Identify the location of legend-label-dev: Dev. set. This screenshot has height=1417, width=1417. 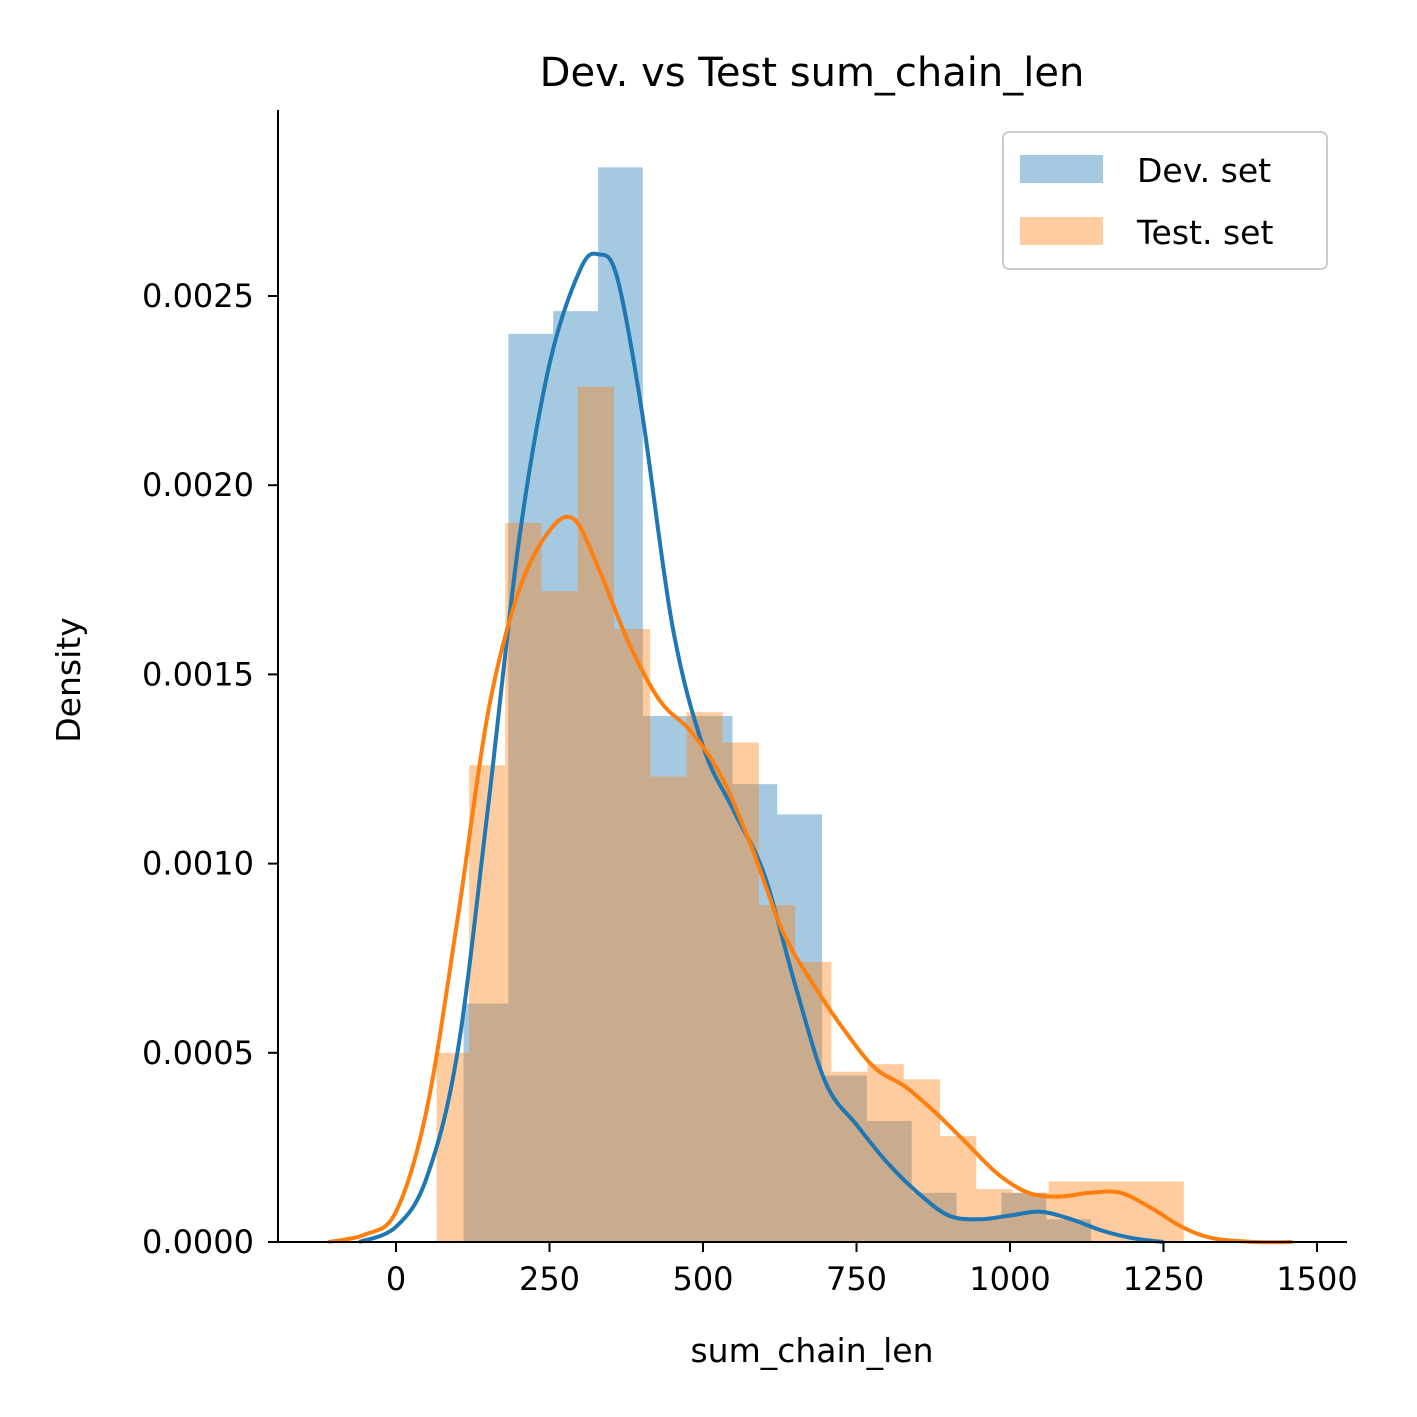
(1204, 170).